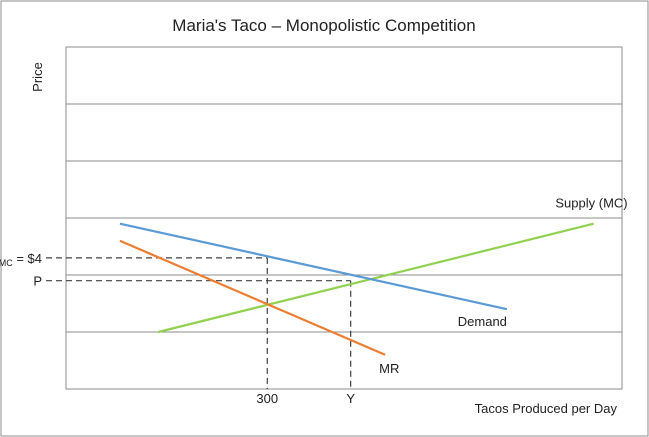  Describe the element at coordinates (482, 321) in the screenshot. I see `series-label: Demand` at that location.